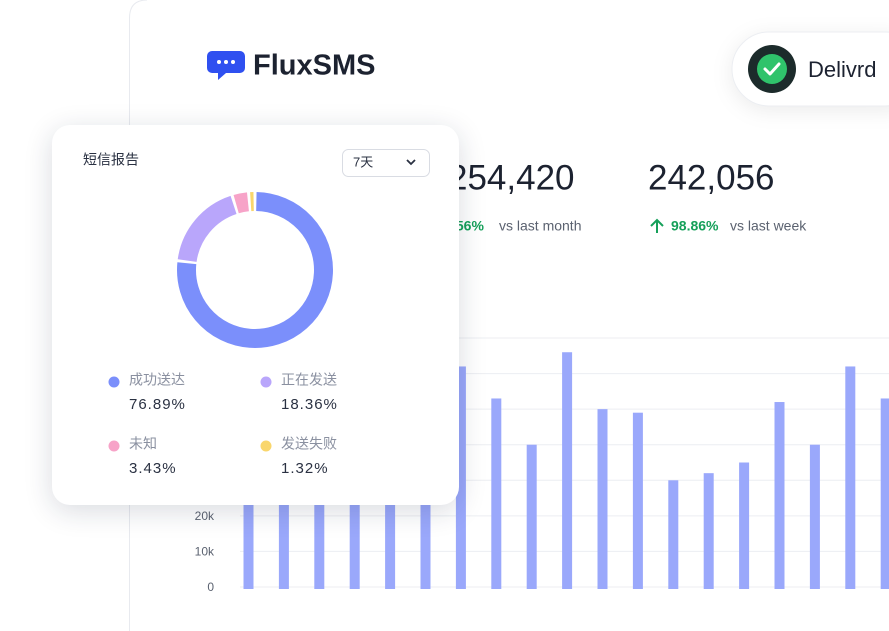 The image size is (889, 631). Describe the element at coordinates (111, 160) in the screenshot. I see `card-title: 短信报告` at that location.